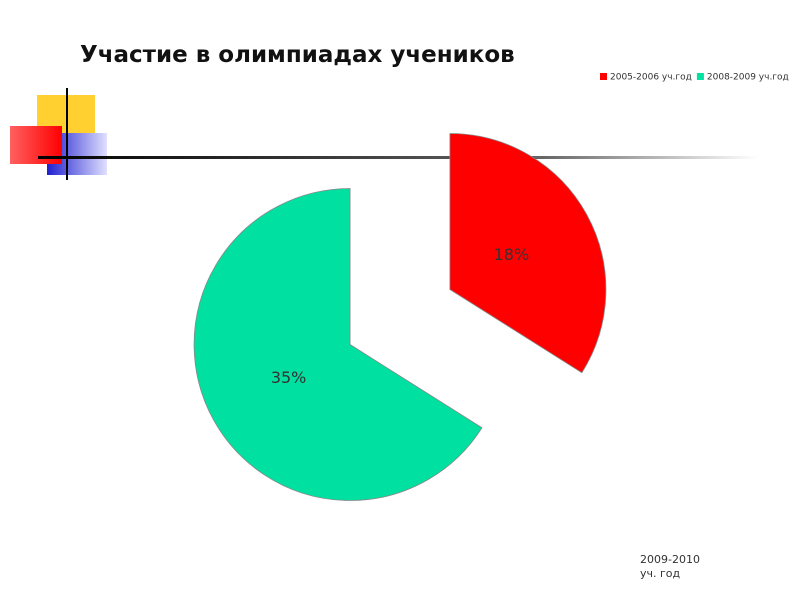  Describe the element at coordinates (694, 78) in the screenshot. I see `legend: 2005-2006 уч.год 2008-2009 уч.год` at that location.